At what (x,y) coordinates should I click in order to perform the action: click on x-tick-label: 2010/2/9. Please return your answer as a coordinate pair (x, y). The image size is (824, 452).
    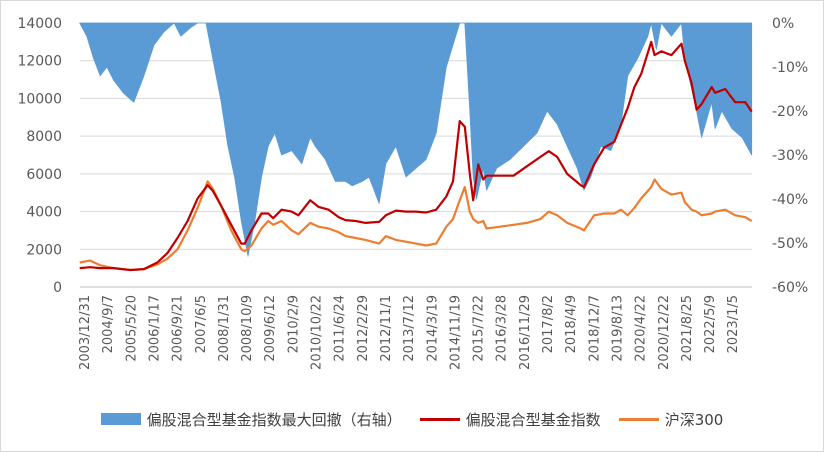
    Looking at the image, I should click on (293, 324).